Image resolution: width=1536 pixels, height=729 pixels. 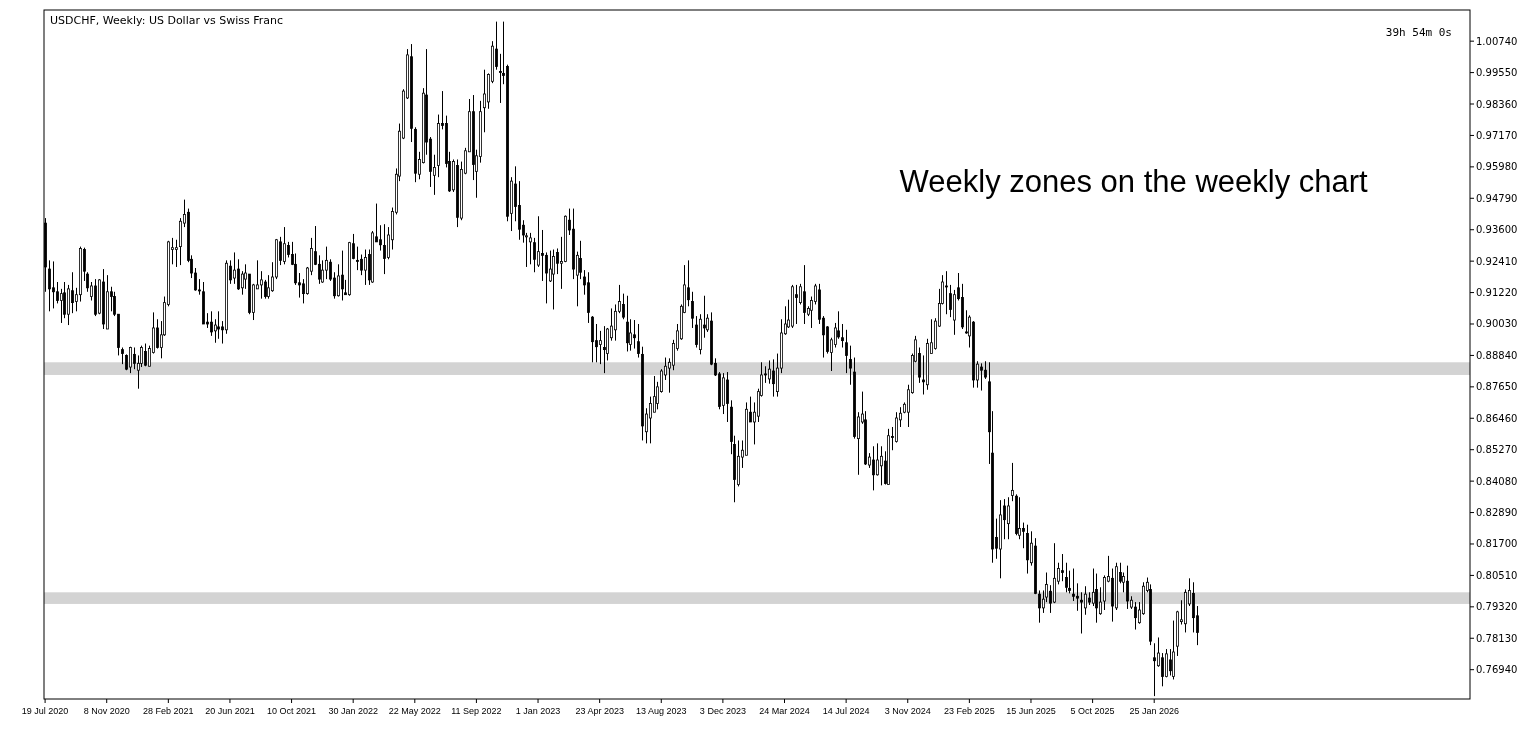 I want to click on y-tick-label: 0.87650, so click(x=1497, y=387).